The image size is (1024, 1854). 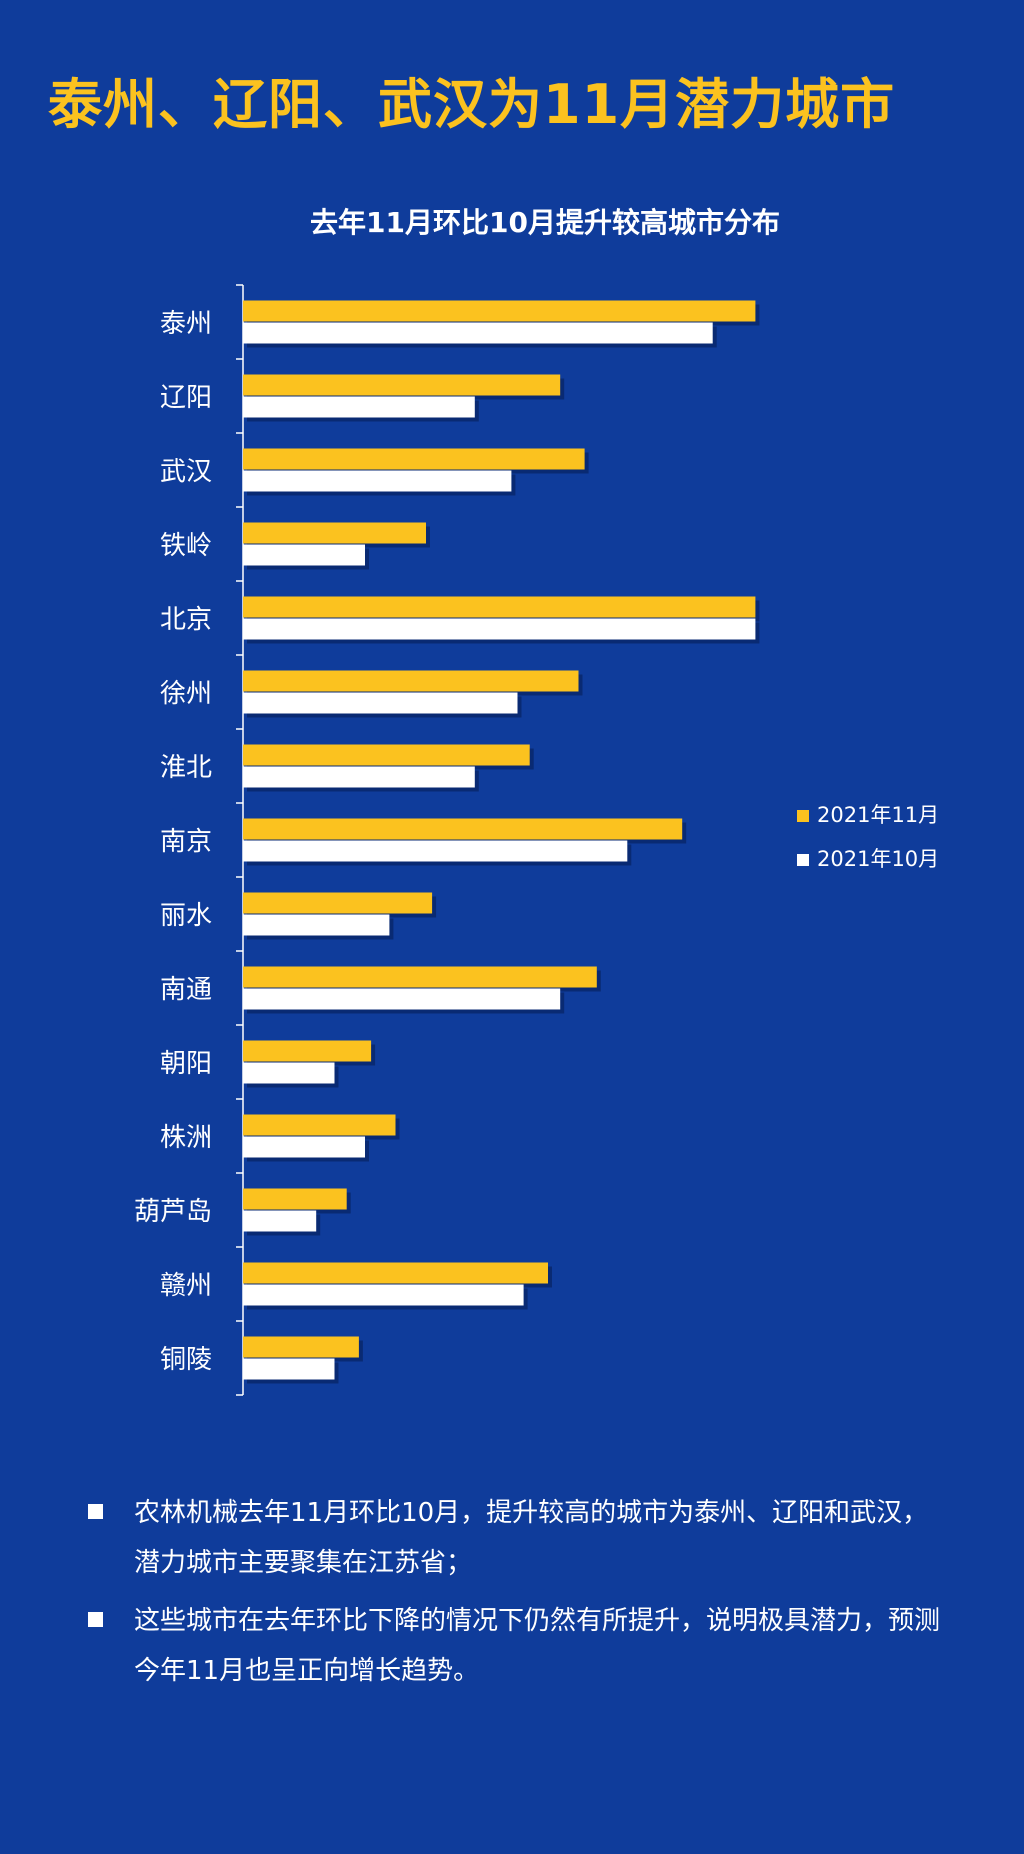 What do you see at coordinates (186, 620) in the screenshot?
I see `category-label: 北京` at bounding box center [186, 620].